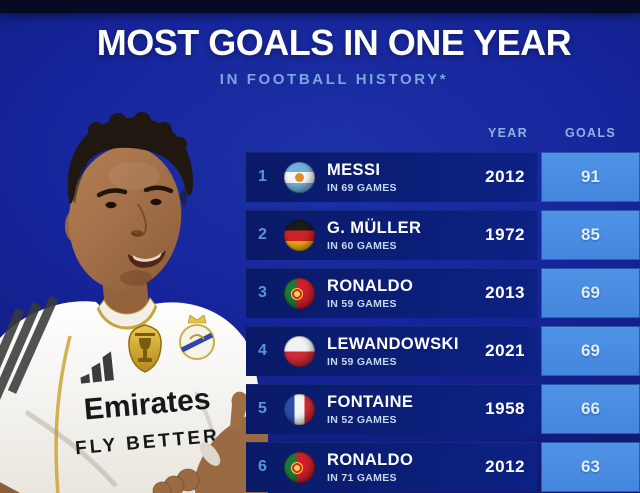 The image size is (640, 493). Describe the element at coordinates (590, 409) in the screenshot. I see `goals-value: 66` at that location.